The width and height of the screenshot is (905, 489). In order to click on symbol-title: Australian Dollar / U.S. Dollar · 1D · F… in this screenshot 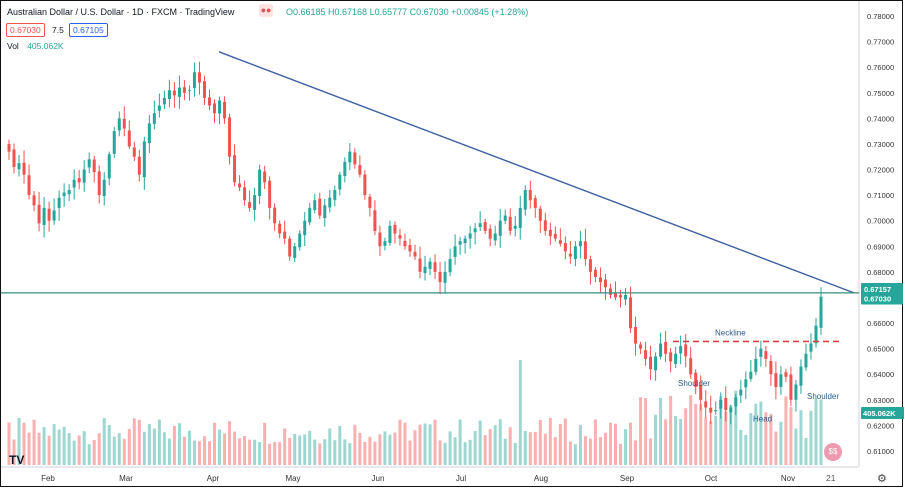, I will do `click(121, 12)`.